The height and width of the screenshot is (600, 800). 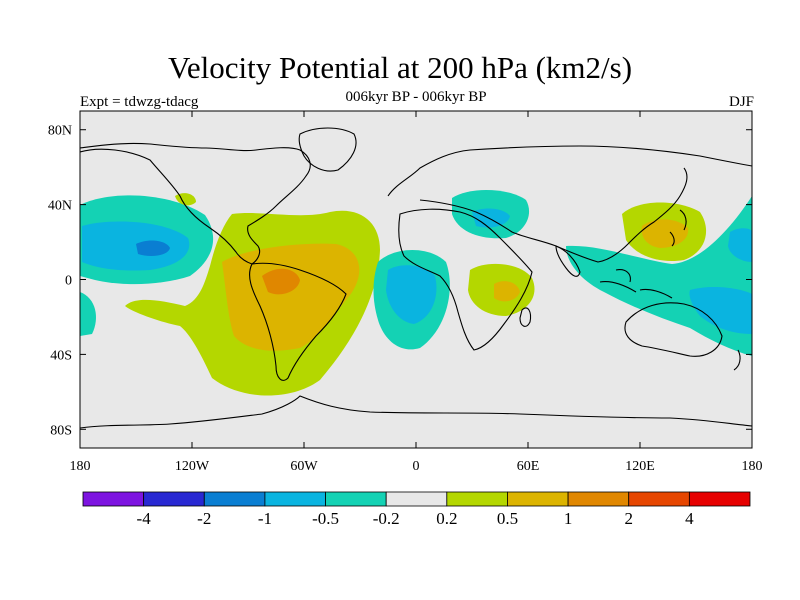 I want to click on contour-west-pacific-mid, so click(x=740, y=245).